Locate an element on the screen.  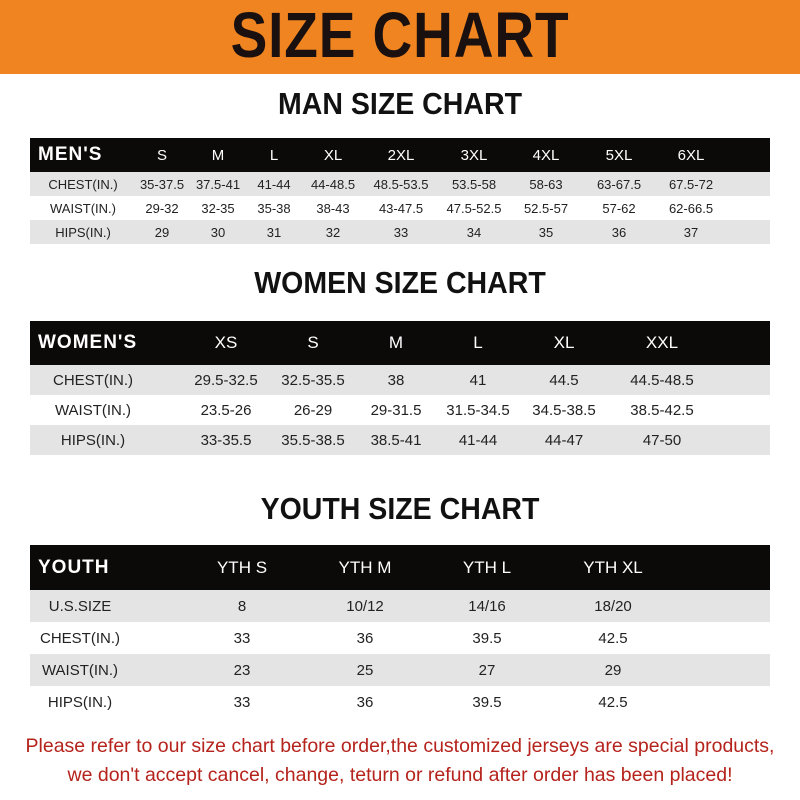
table-cell: 48.5-53.5 is located at coordinates (401, 184).